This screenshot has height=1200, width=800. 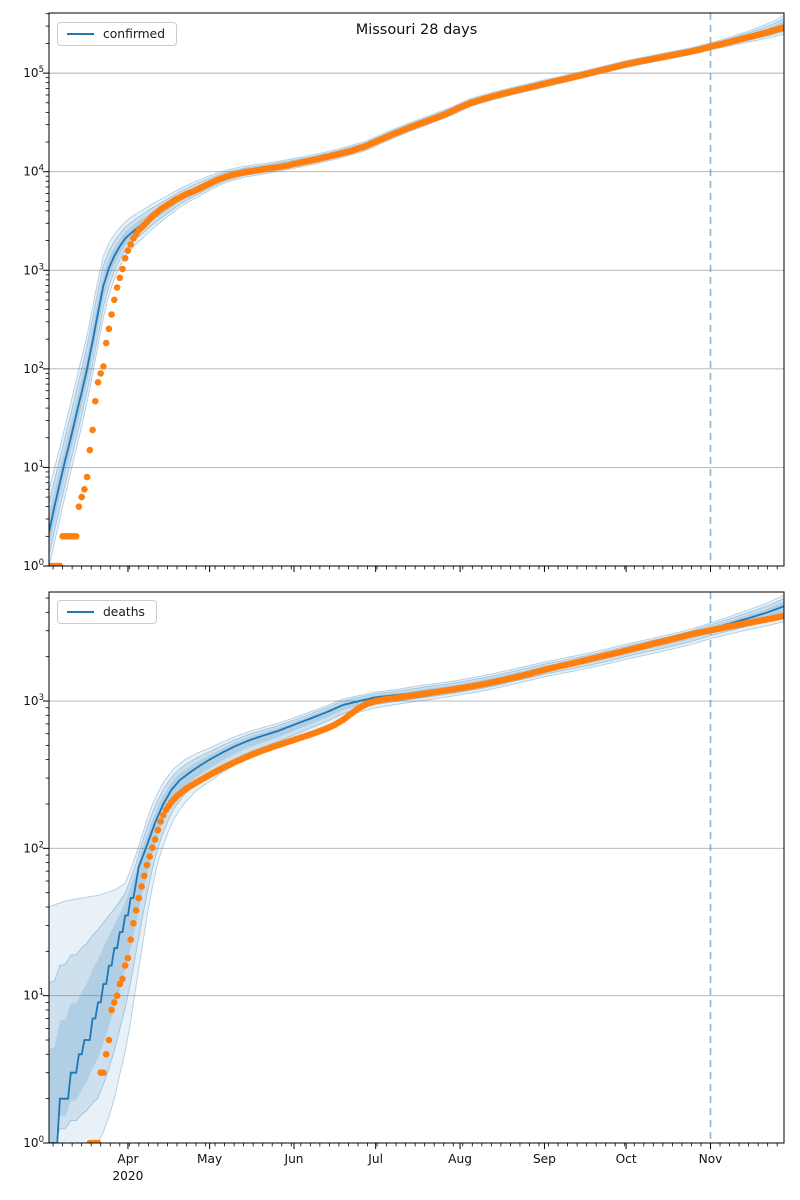 What do you see at coordinates (416, 30) in the screenshot?
I see `chart-title: Missouri 28 days` at bounding box center [416, 30].